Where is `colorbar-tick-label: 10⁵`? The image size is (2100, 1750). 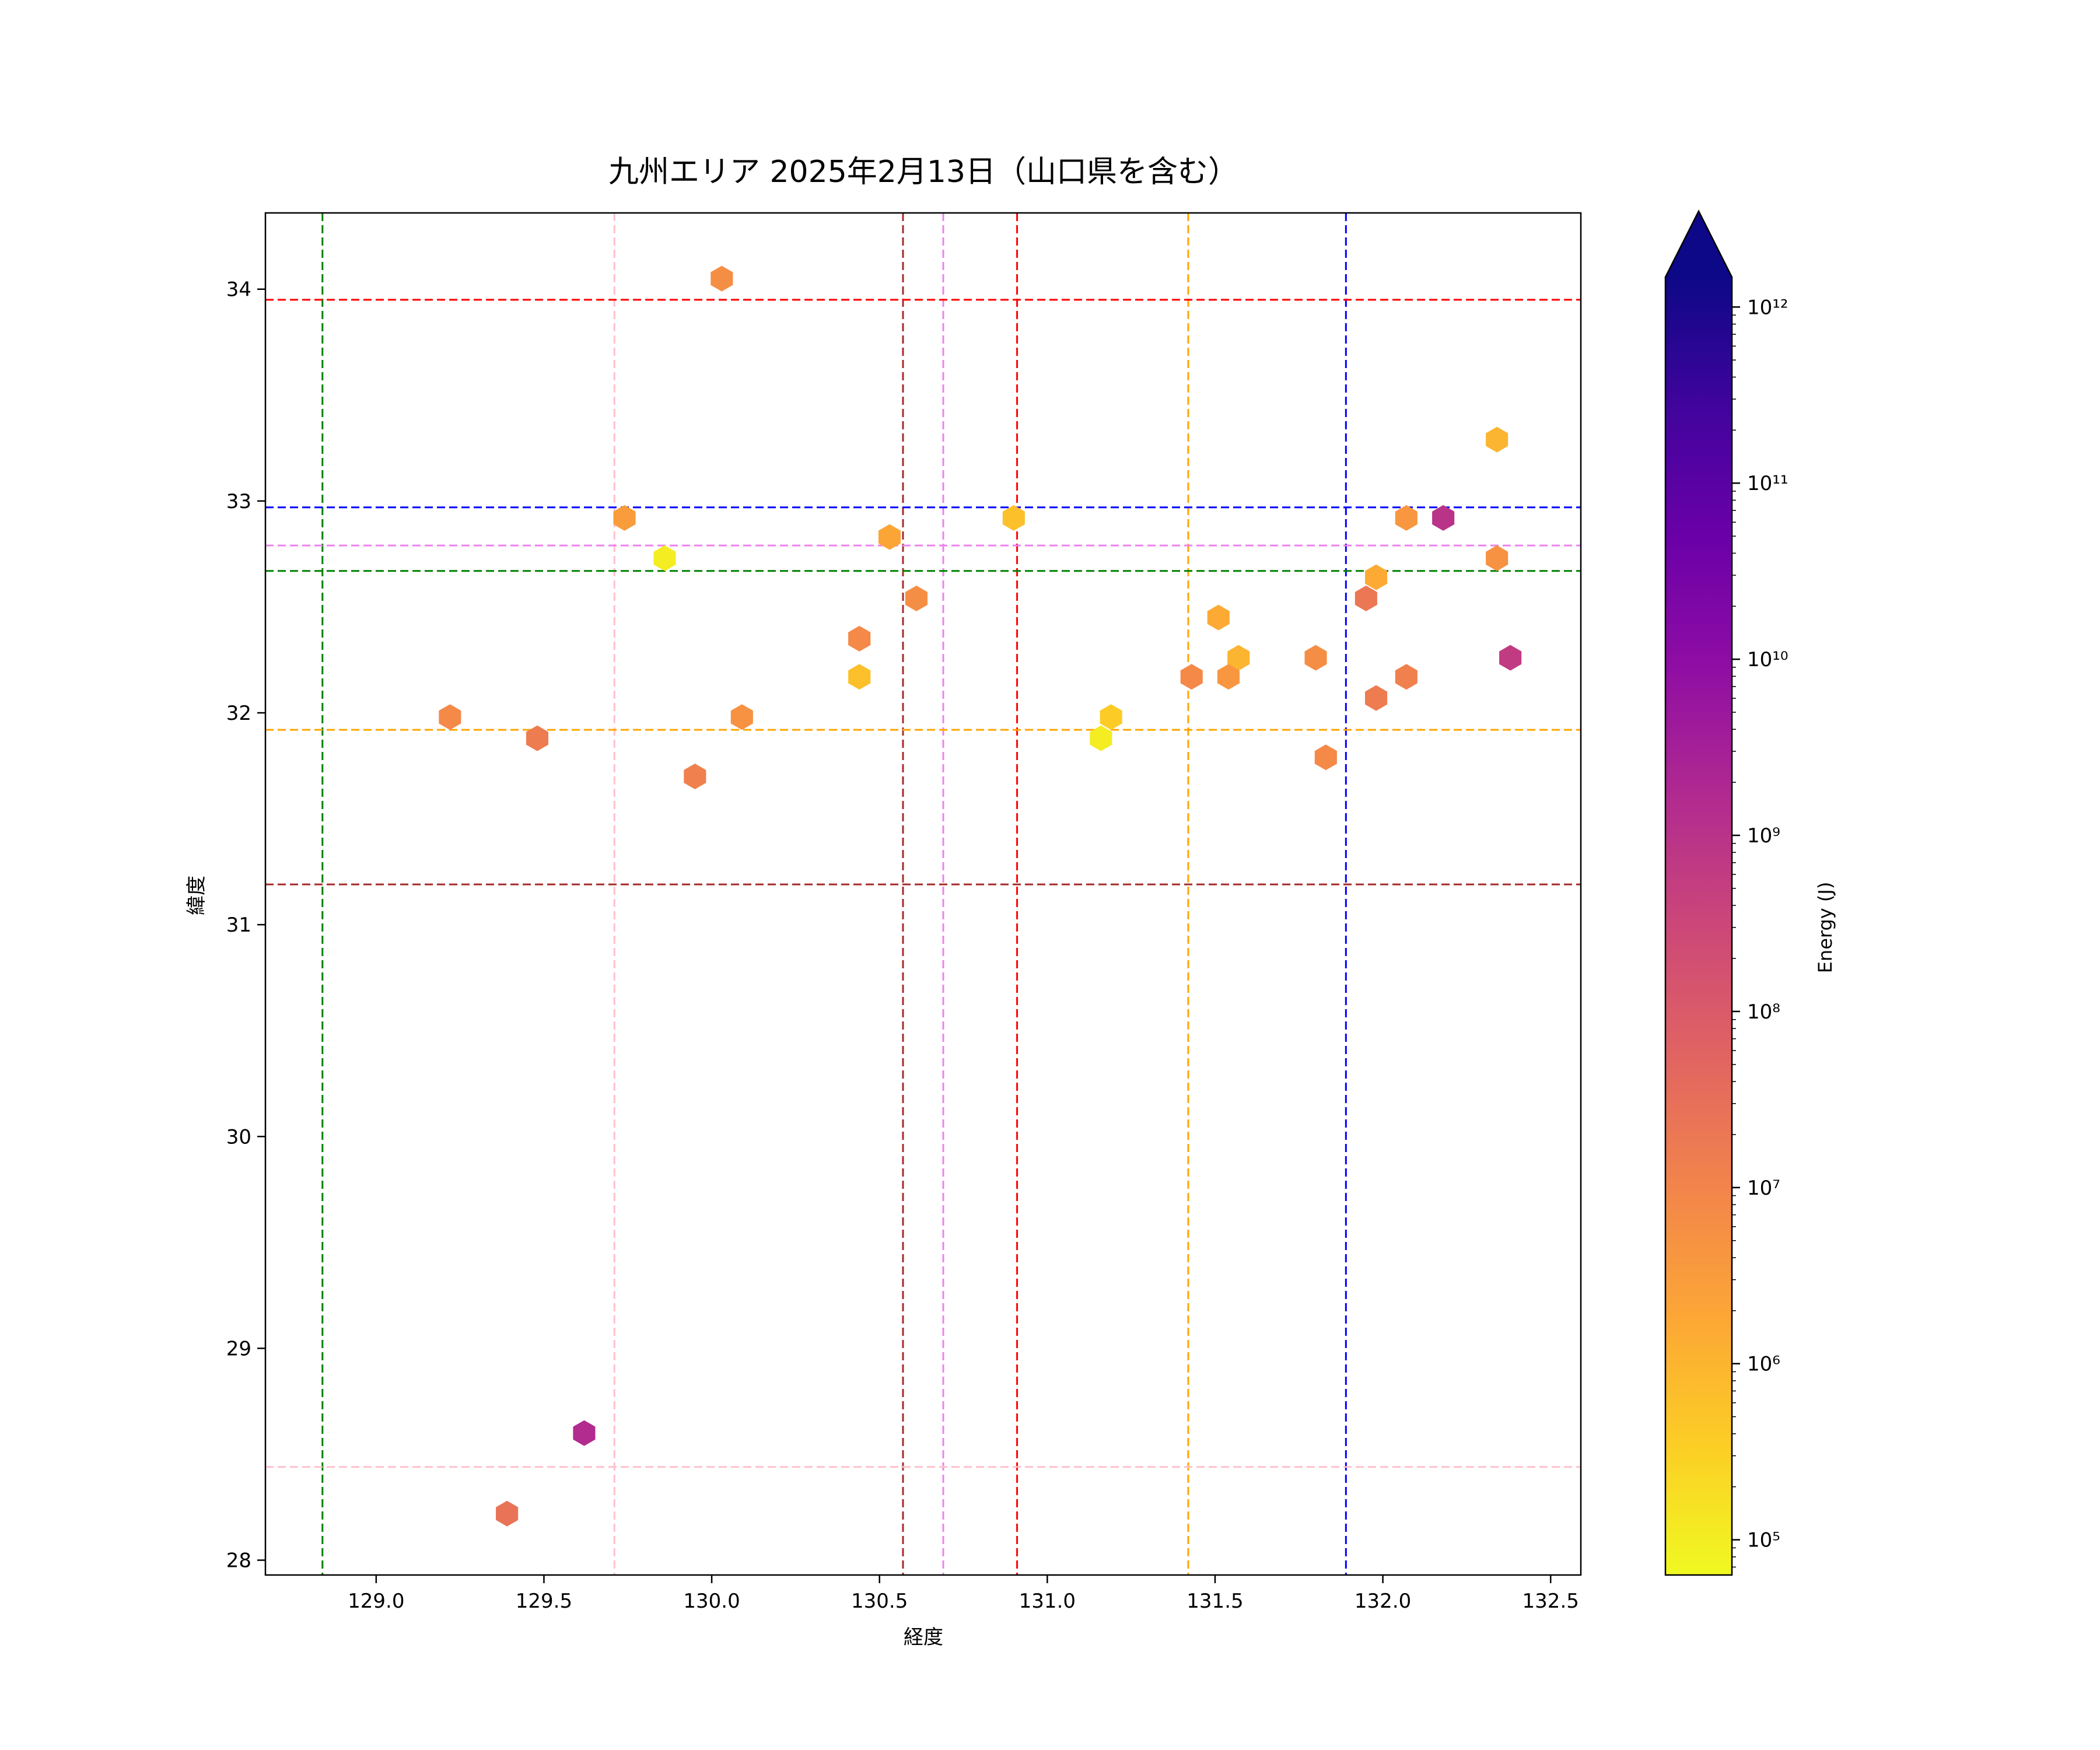
colorbar-tick-label: 10⁵ is located at coordinates (1763, 1540).